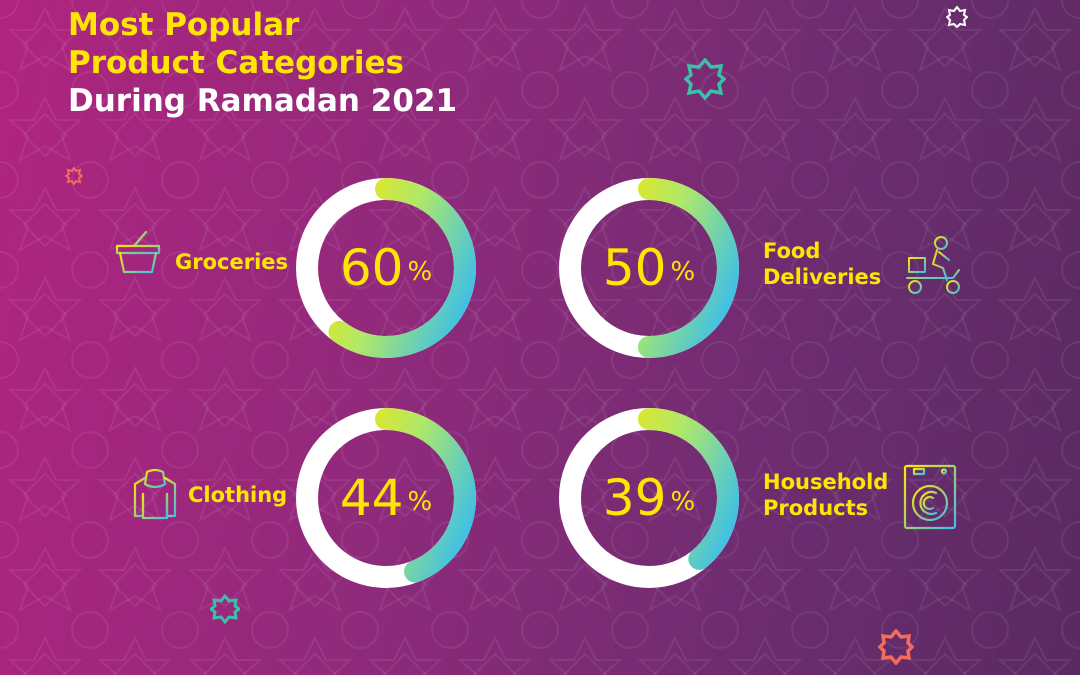  What do you see at coordinates (634, 268) in the screenshot?
I see `percent-value: 50` at bounding box center [634, 268].